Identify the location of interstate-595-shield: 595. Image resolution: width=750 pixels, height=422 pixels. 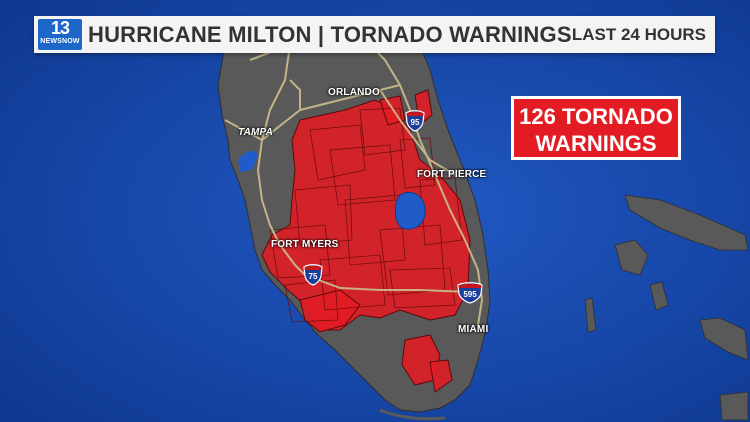
(470, 293).